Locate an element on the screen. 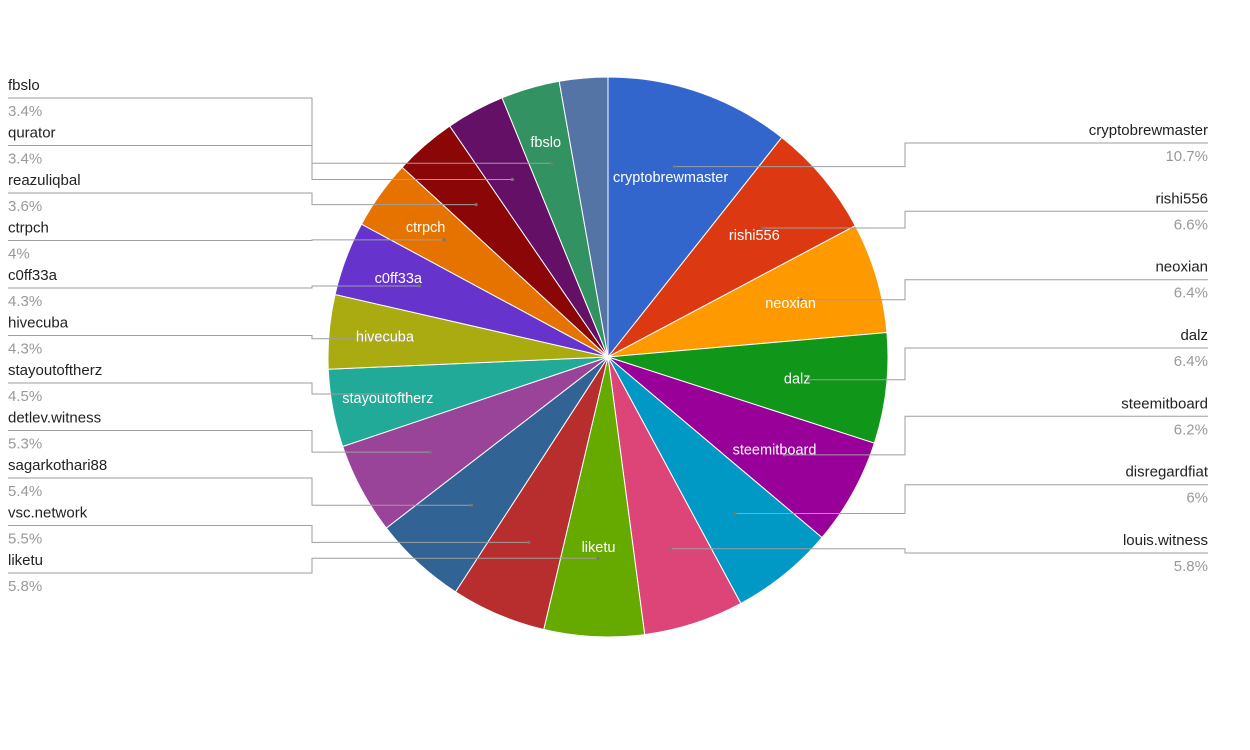  leader-line-disregardfiat is located at coordinates (971, 499).